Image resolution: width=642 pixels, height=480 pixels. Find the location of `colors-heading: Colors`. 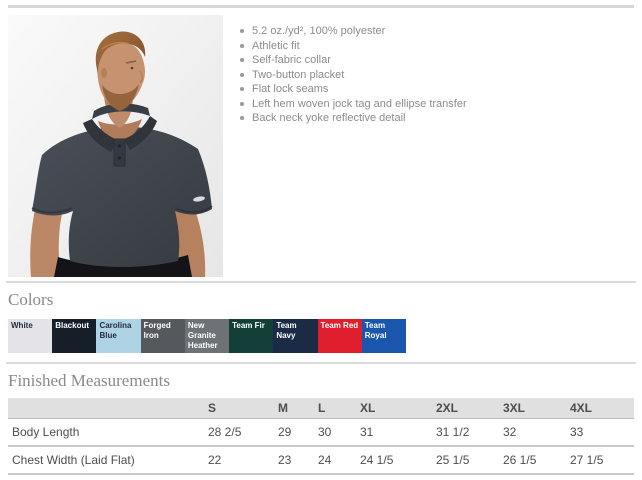

colors-heading: Colors is located at coordinates (31, 299).